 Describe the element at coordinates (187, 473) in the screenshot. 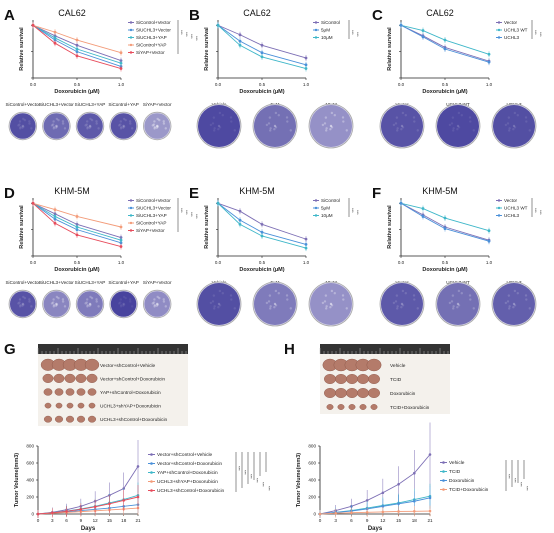

I see `legend-label: YAP+shControl+Doxorubicin` at that location.